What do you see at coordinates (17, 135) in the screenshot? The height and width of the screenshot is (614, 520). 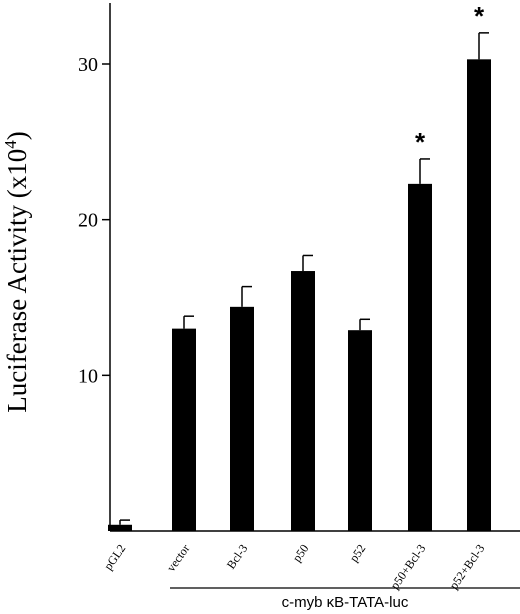 I see `y-axis-title-close: )` at bounding box center [17, 135].